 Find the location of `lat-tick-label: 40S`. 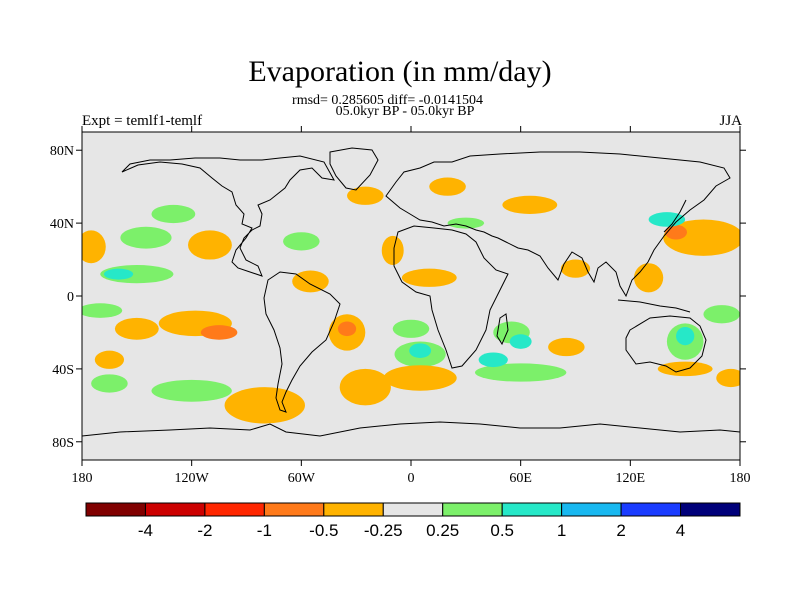

lat-tick-label: 40S is located at coordinates (63, 370).